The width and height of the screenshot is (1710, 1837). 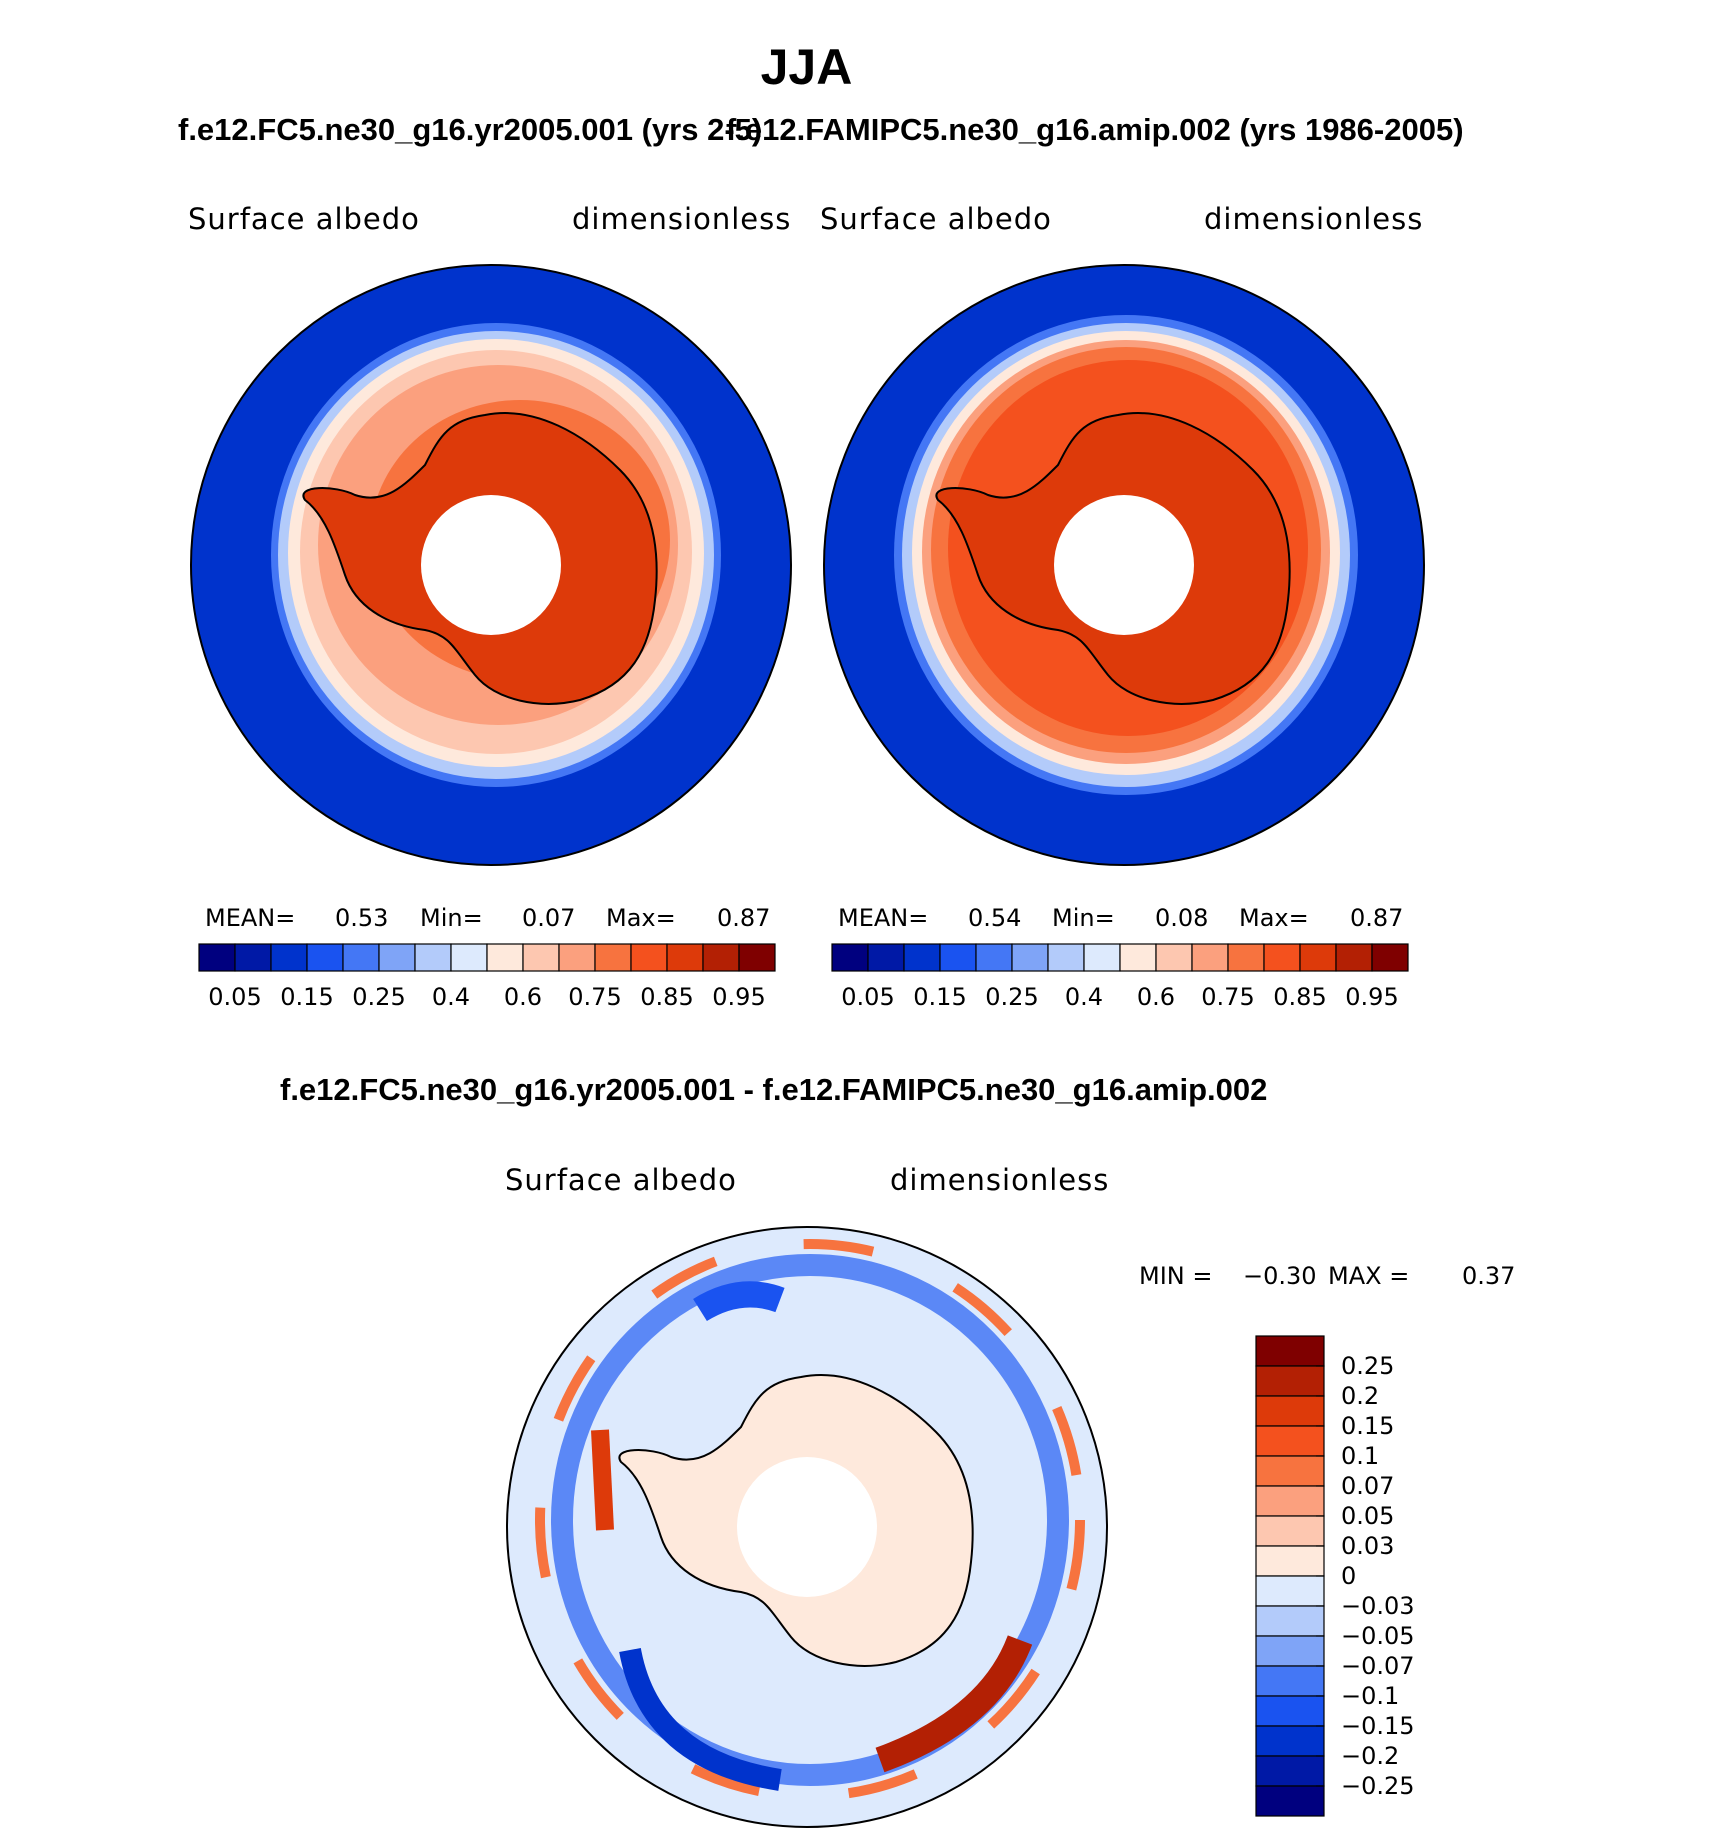 What do you see at coordinates (1489, 1276) in the screenshot?
I see `diff-max-value: 0.37` at bounding box center [1489, 1276].